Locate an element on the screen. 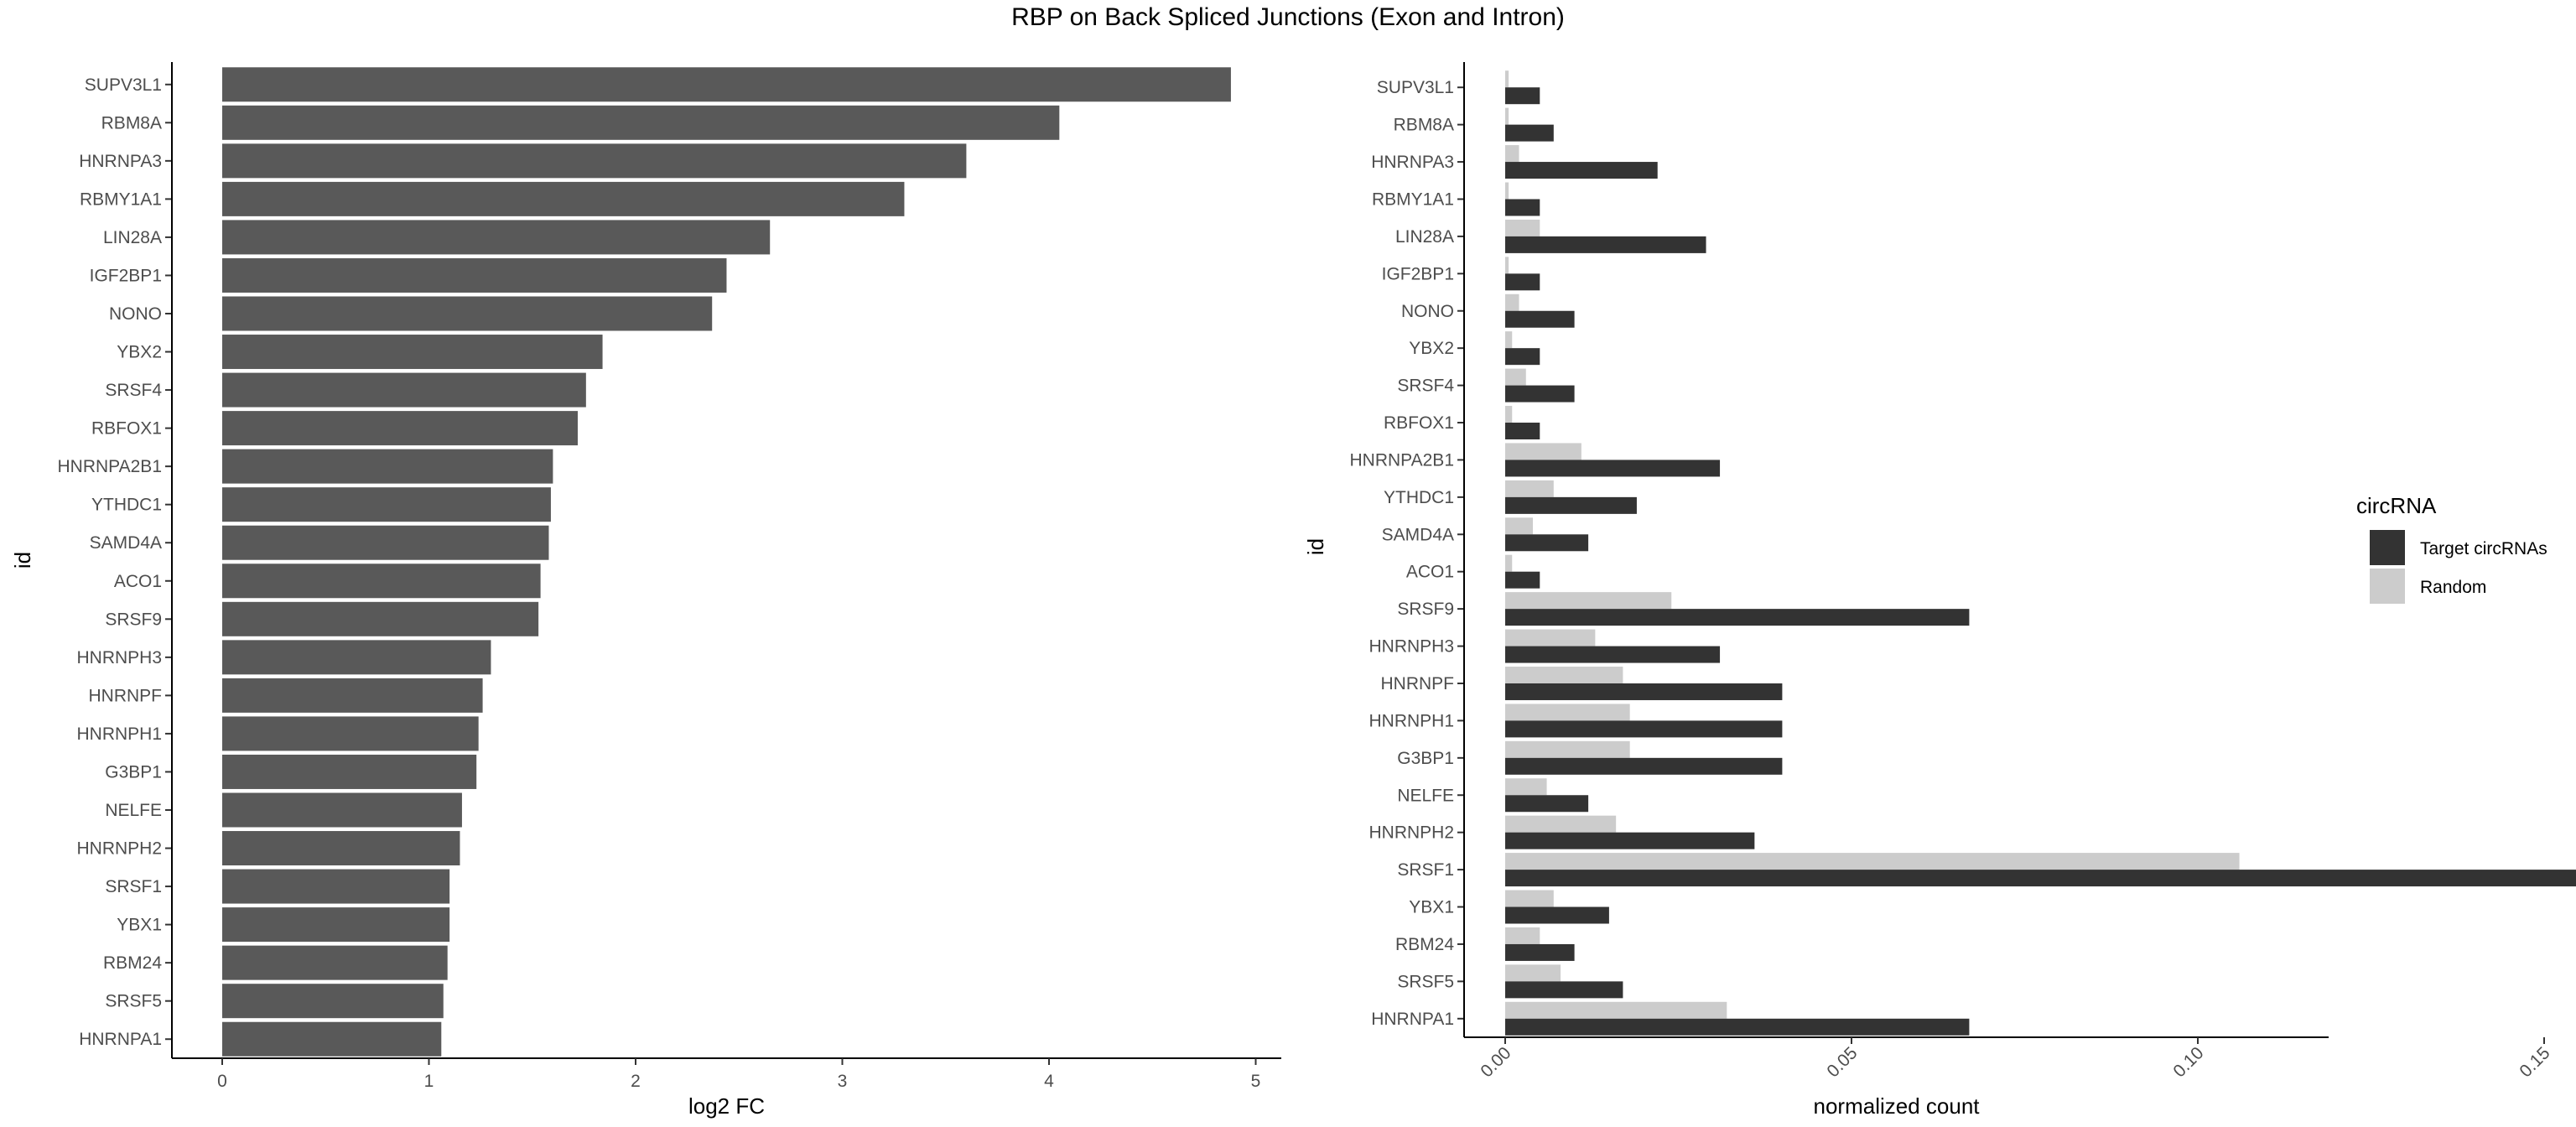  y-tick-label: HNRNPH1 is located at coordinates (1411, 720).